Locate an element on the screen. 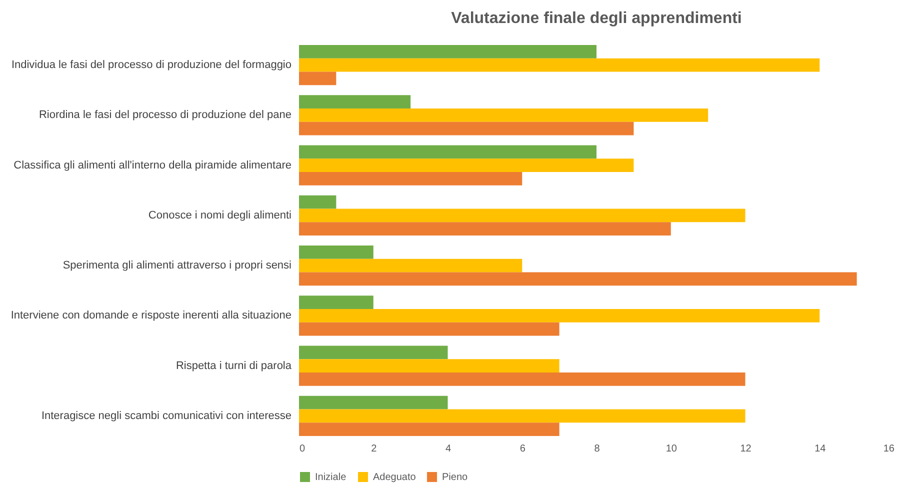 This screenshot has width=914, height=490. y-tick-label: Individua le fasi del processo di produzione del formaggio is located at coordinates (151, 65).